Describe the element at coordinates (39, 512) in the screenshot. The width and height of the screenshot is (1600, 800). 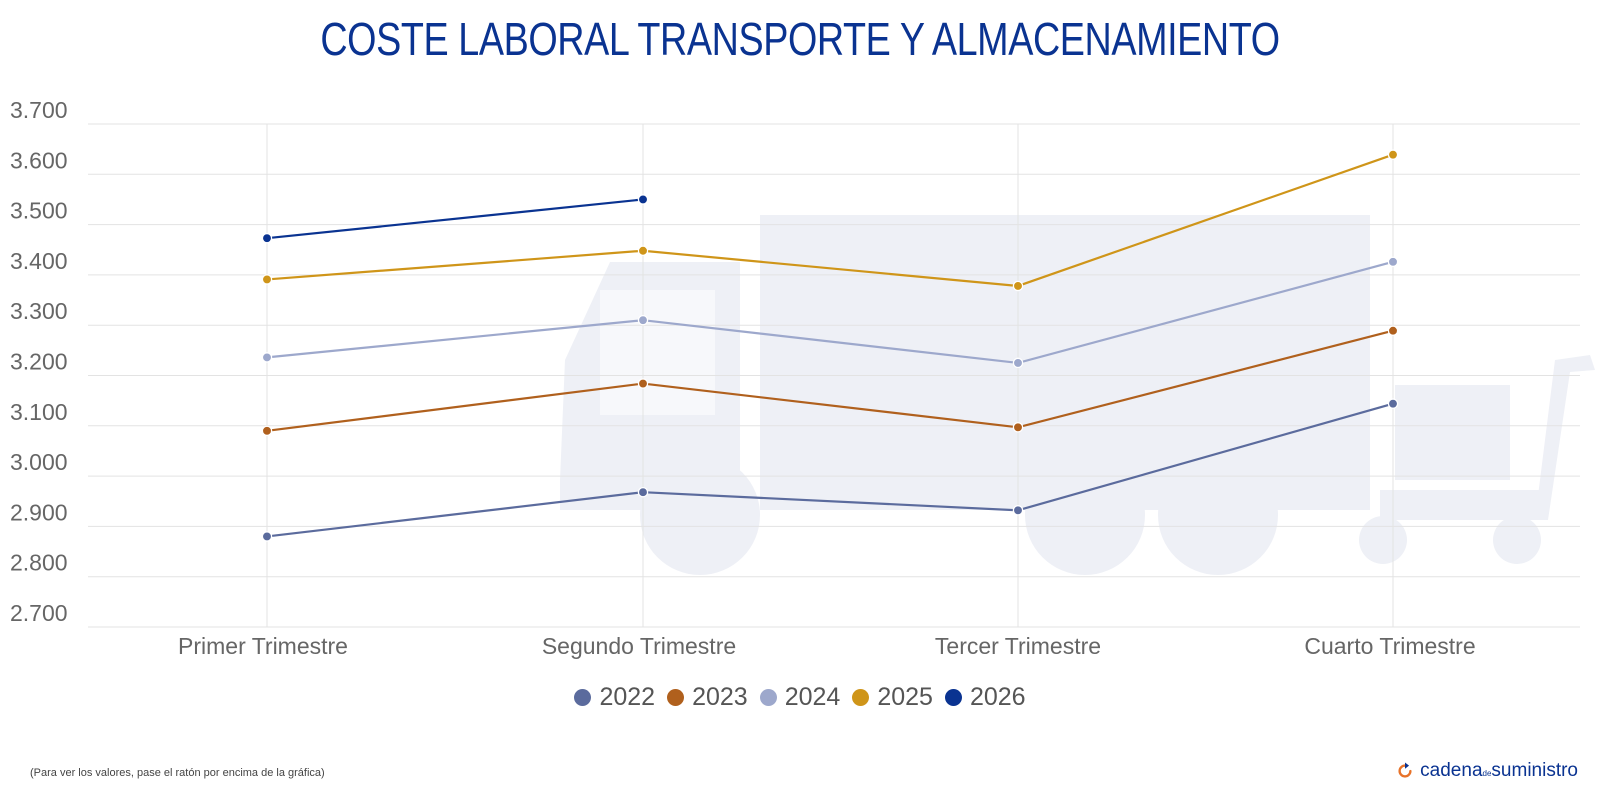
I see `y-tick-label: 2.900` at that location.